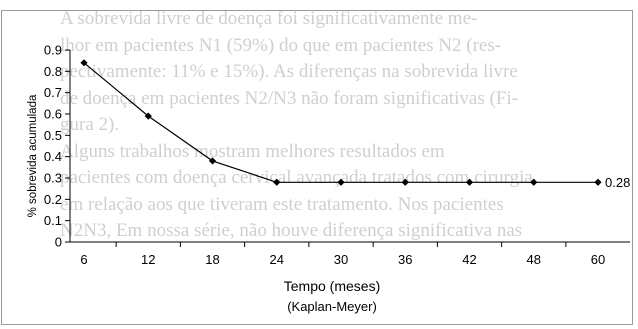 The width and height of the screenshot is (638, 329). I want to click on y-tick-label: 0.6, so click(53, 114).